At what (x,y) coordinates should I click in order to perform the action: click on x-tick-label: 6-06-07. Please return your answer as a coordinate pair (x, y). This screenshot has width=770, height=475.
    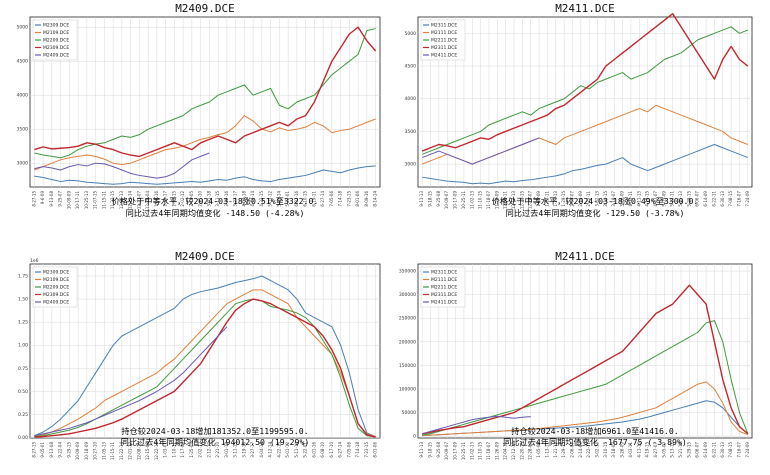
    Looking at the image, I should click on (697, 450).